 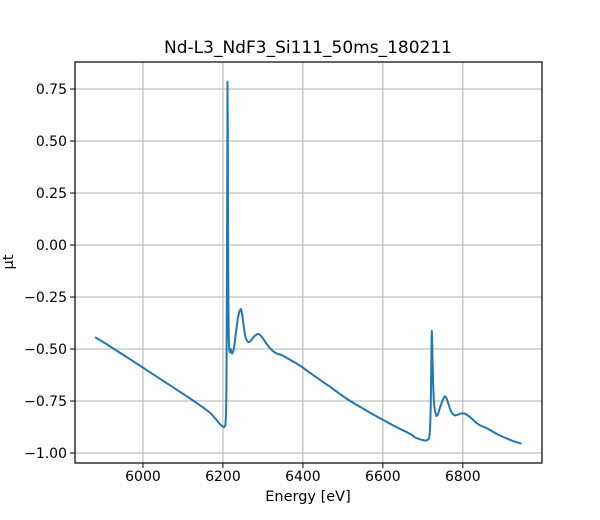 What do you see at coordinates (9, 261) in the screenshot?
I see `y-axis-label: μt` at bounding box center [9, 261].